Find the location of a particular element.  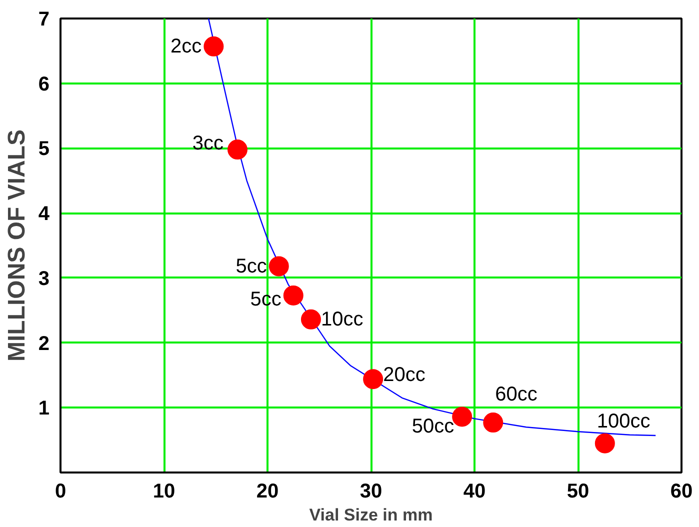

y-tick-label: 7 is located at coordinates (44, 19).